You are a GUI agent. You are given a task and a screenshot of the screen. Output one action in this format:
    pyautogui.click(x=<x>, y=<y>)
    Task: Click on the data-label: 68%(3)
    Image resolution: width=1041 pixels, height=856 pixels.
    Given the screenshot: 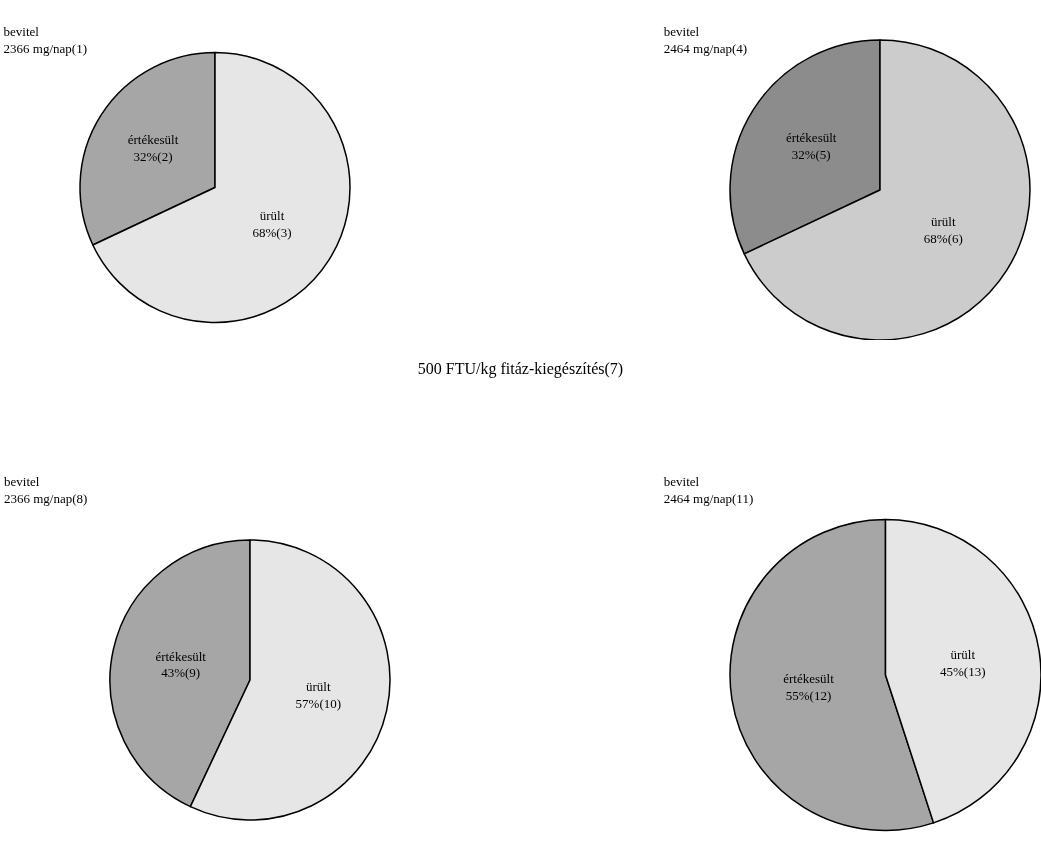 What is the action you would take?
    pyautogui.click(x=272, y=232)
    